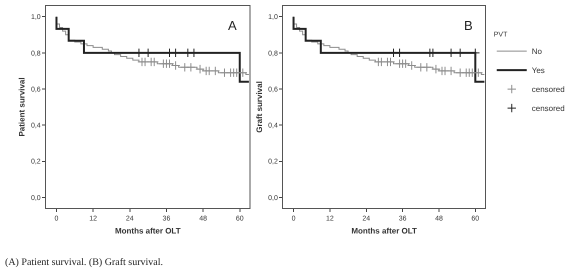 This screenshot has height=275, width=570. What do you see at coordinates (22, 107) in the screenshot?
I see `y-axis-title: Patient survival` at bounding box center [22, 107].